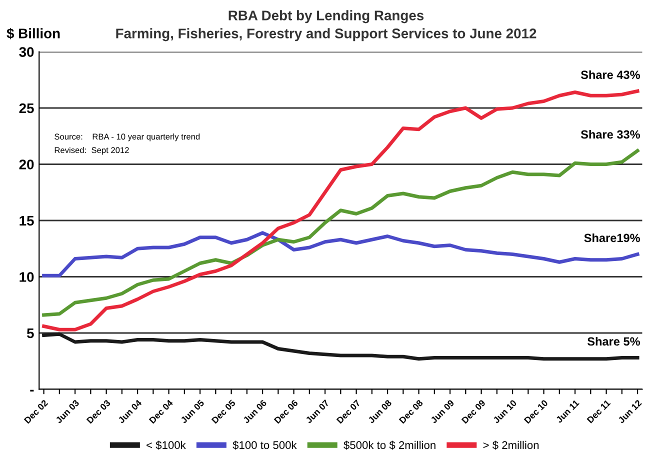 The image size is (652, 450). Describe the element at coordinates (27, 221) in the screenshot. I see `y-tick-label: 15` at that location.